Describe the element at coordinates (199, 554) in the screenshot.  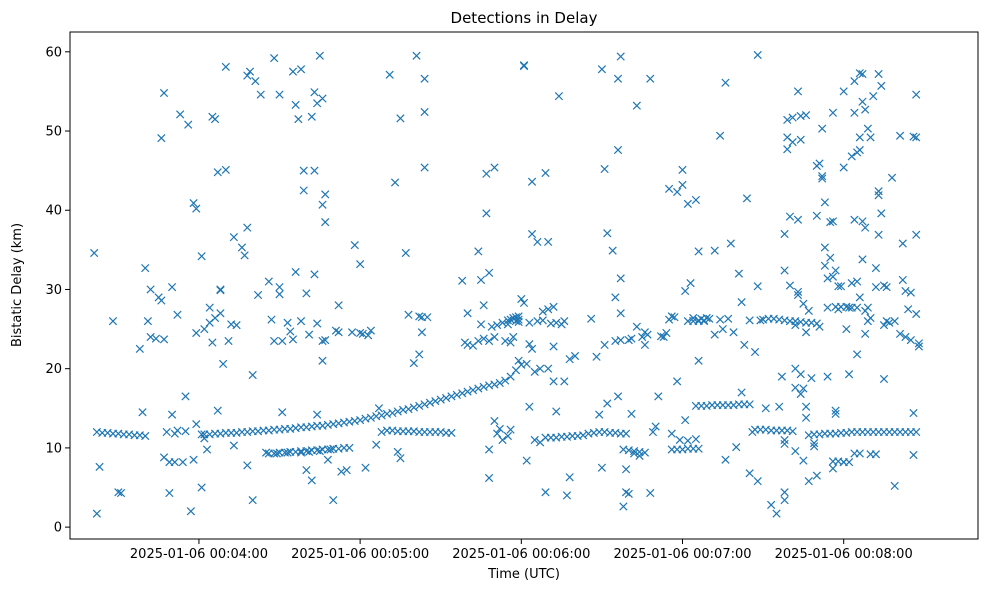
I see `x-tick-label: 2025-01-06 00:04:00` at that location.